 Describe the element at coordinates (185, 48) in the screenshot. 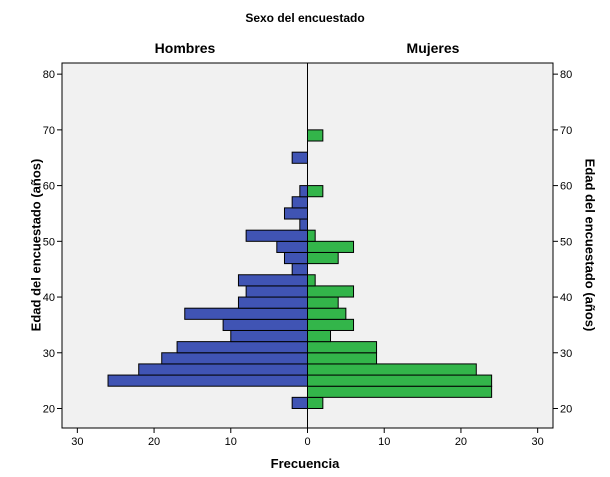

I see `panel-label-hombres: Hombres` at that location.